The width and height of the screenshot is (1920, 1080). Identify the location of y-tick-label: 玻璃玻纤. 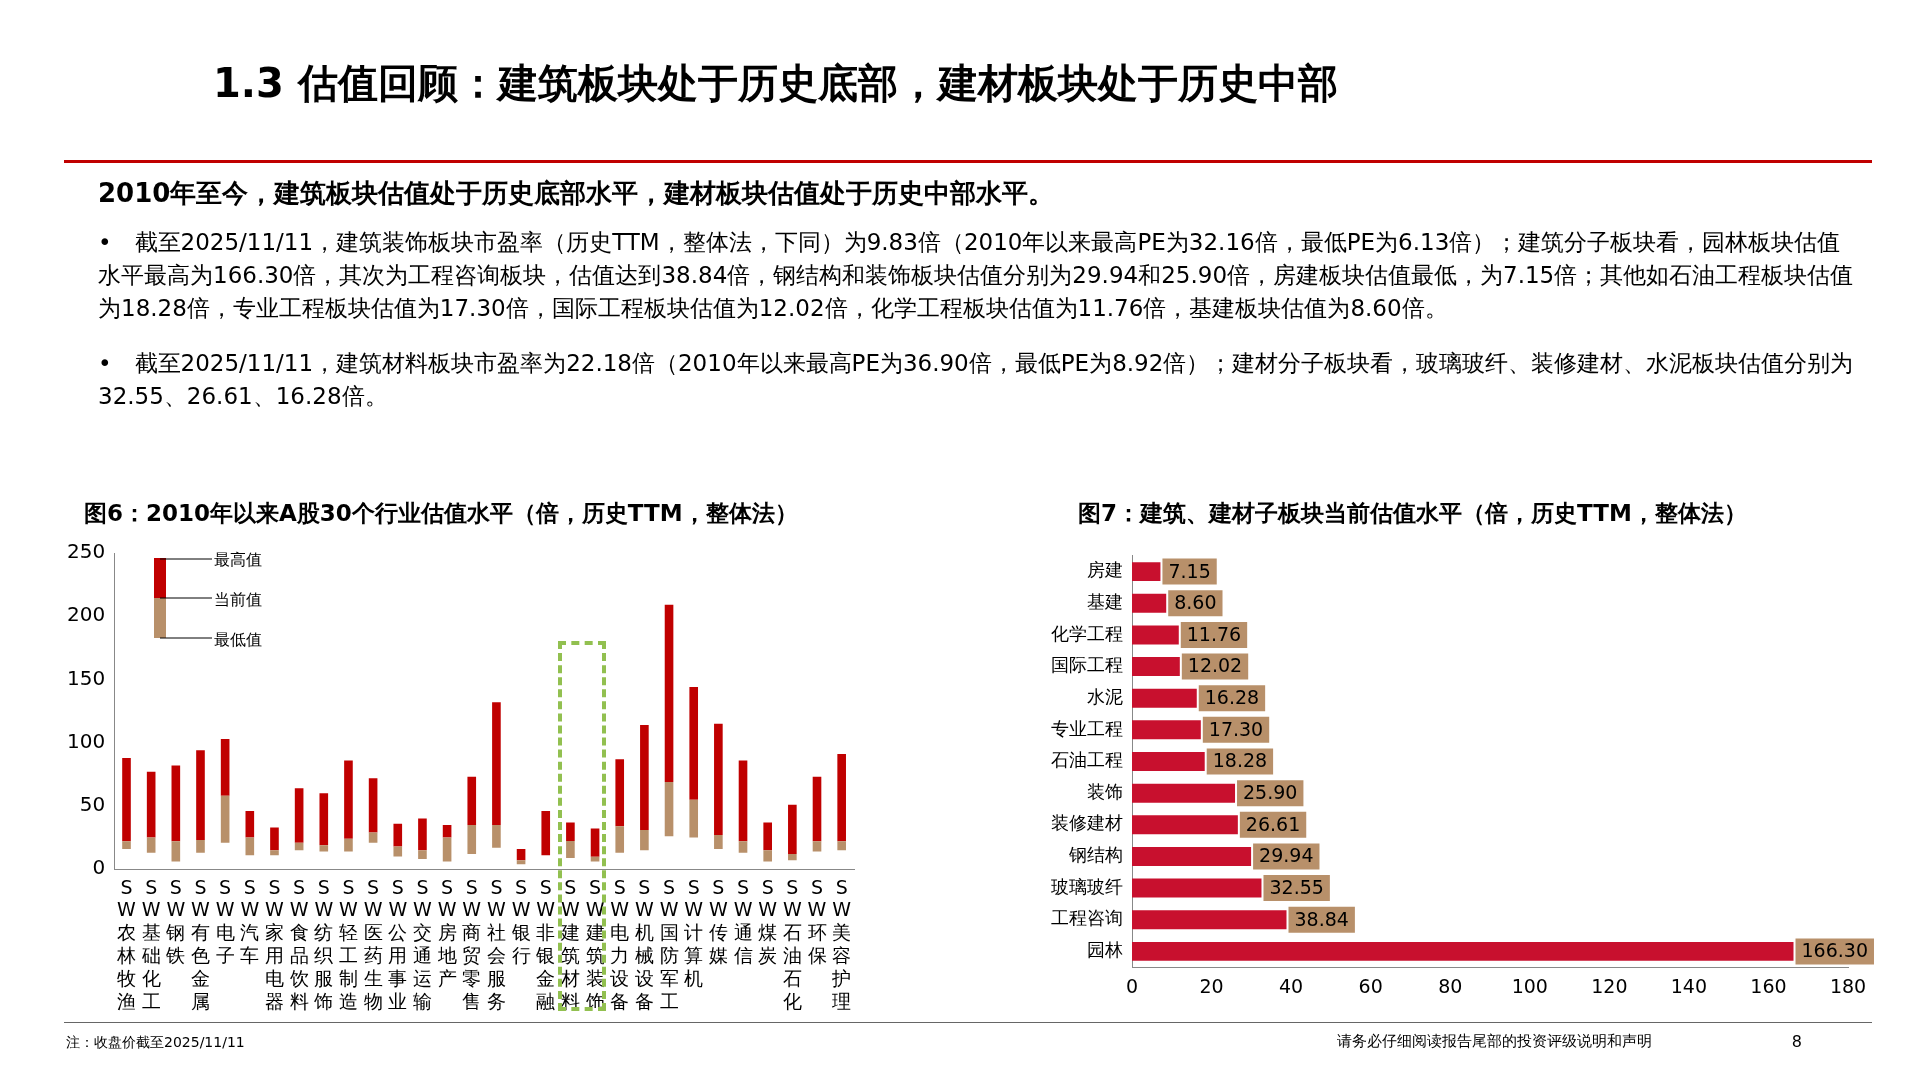
(1087, 886).